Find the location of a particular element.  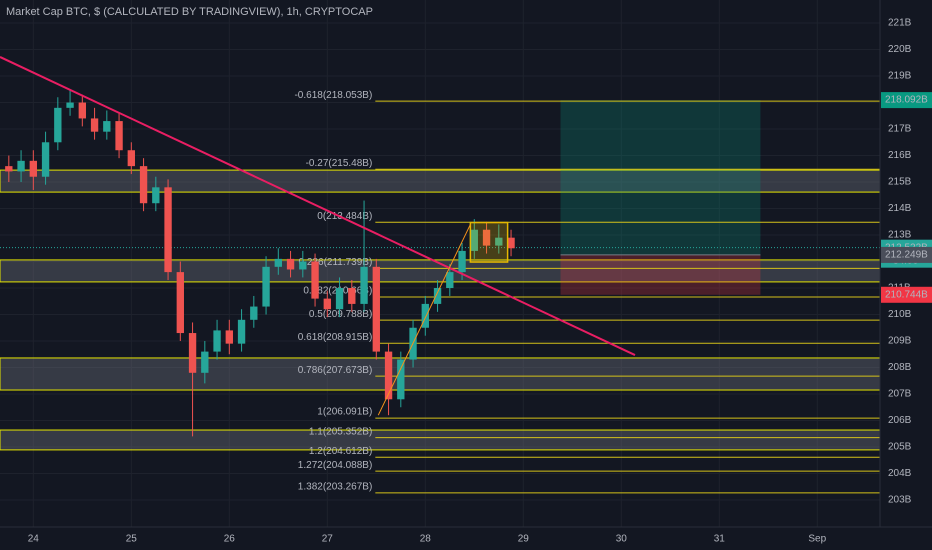

price-label: 212.249B is located at coordinates (906, 255).